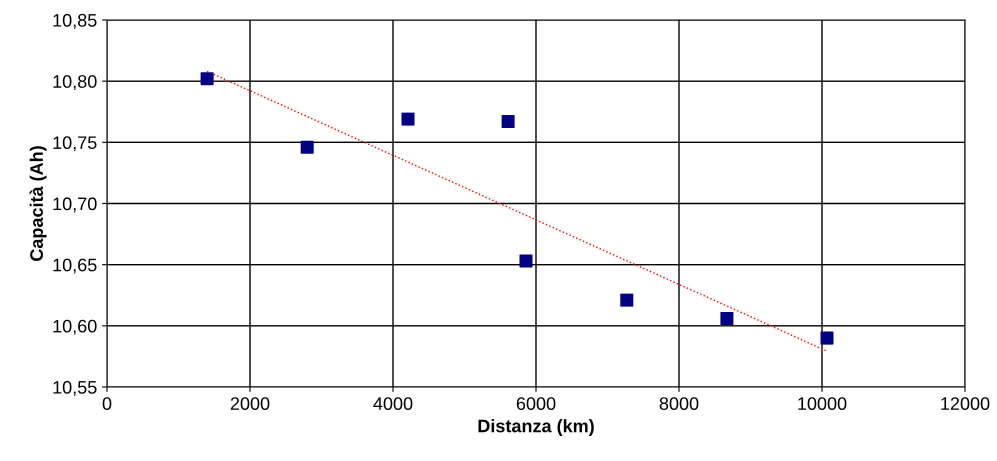  Describe the element at coordinates (75, 144) in the screenshot. I see `y-tick-label: 10,75` at that location.